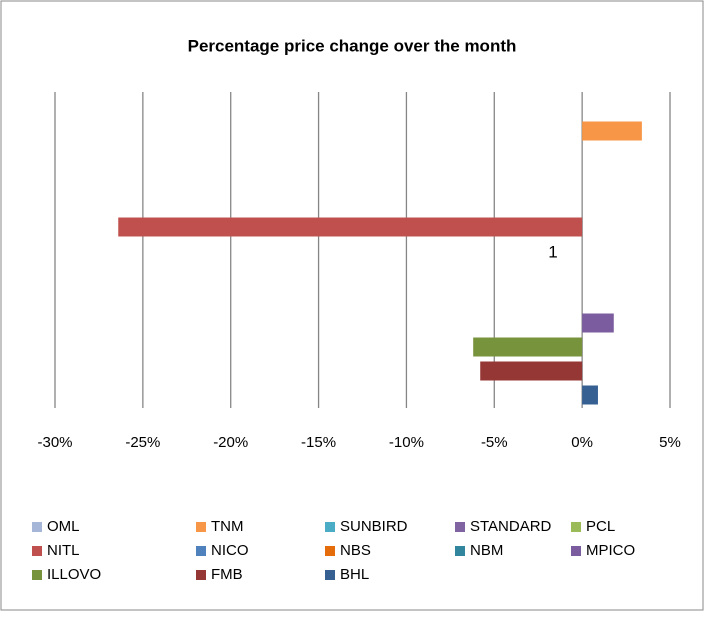  I want to click on legend-label: NBM, so click(486, 550).